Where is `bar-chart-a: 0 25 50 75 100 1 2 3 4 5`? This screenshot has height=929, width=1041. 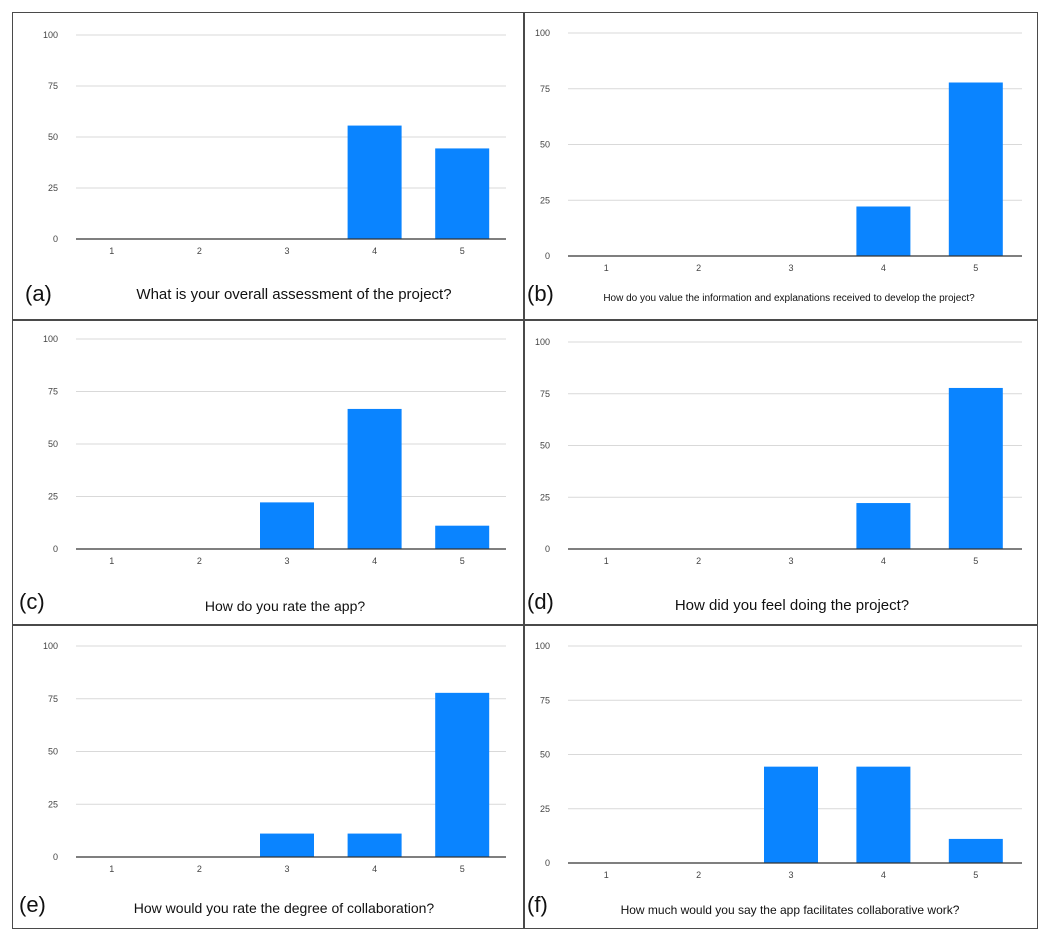 bar-chart-a: 0 25 50 75 100 1 2 3 4 5 is located at coordinates (274, 143).